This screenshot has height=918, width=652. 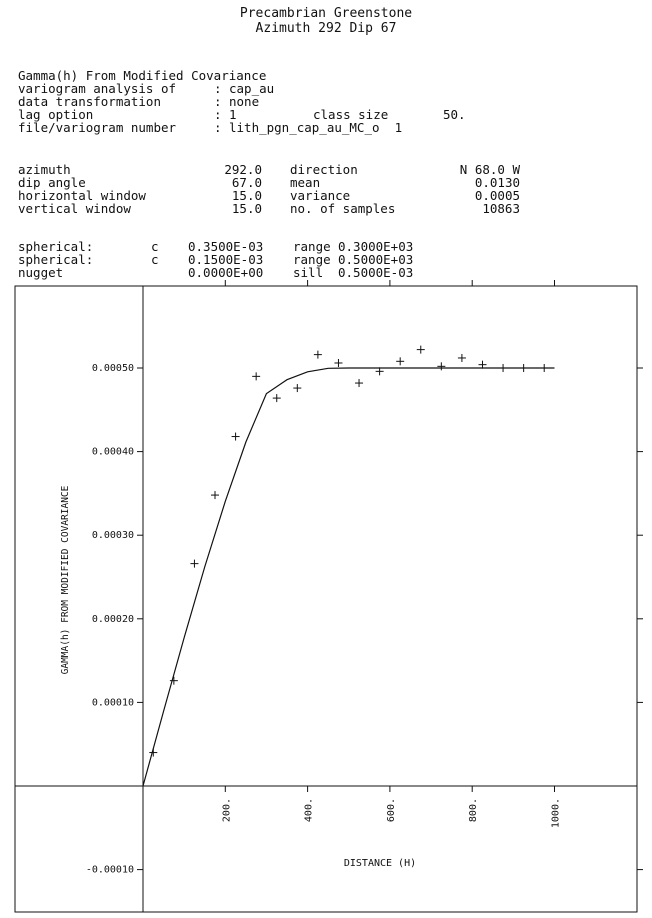 What do you see at coordinates (110, 870) in the screenshot?
I see `y-tick-label: -0.00010` at bounding box center [110, 870].